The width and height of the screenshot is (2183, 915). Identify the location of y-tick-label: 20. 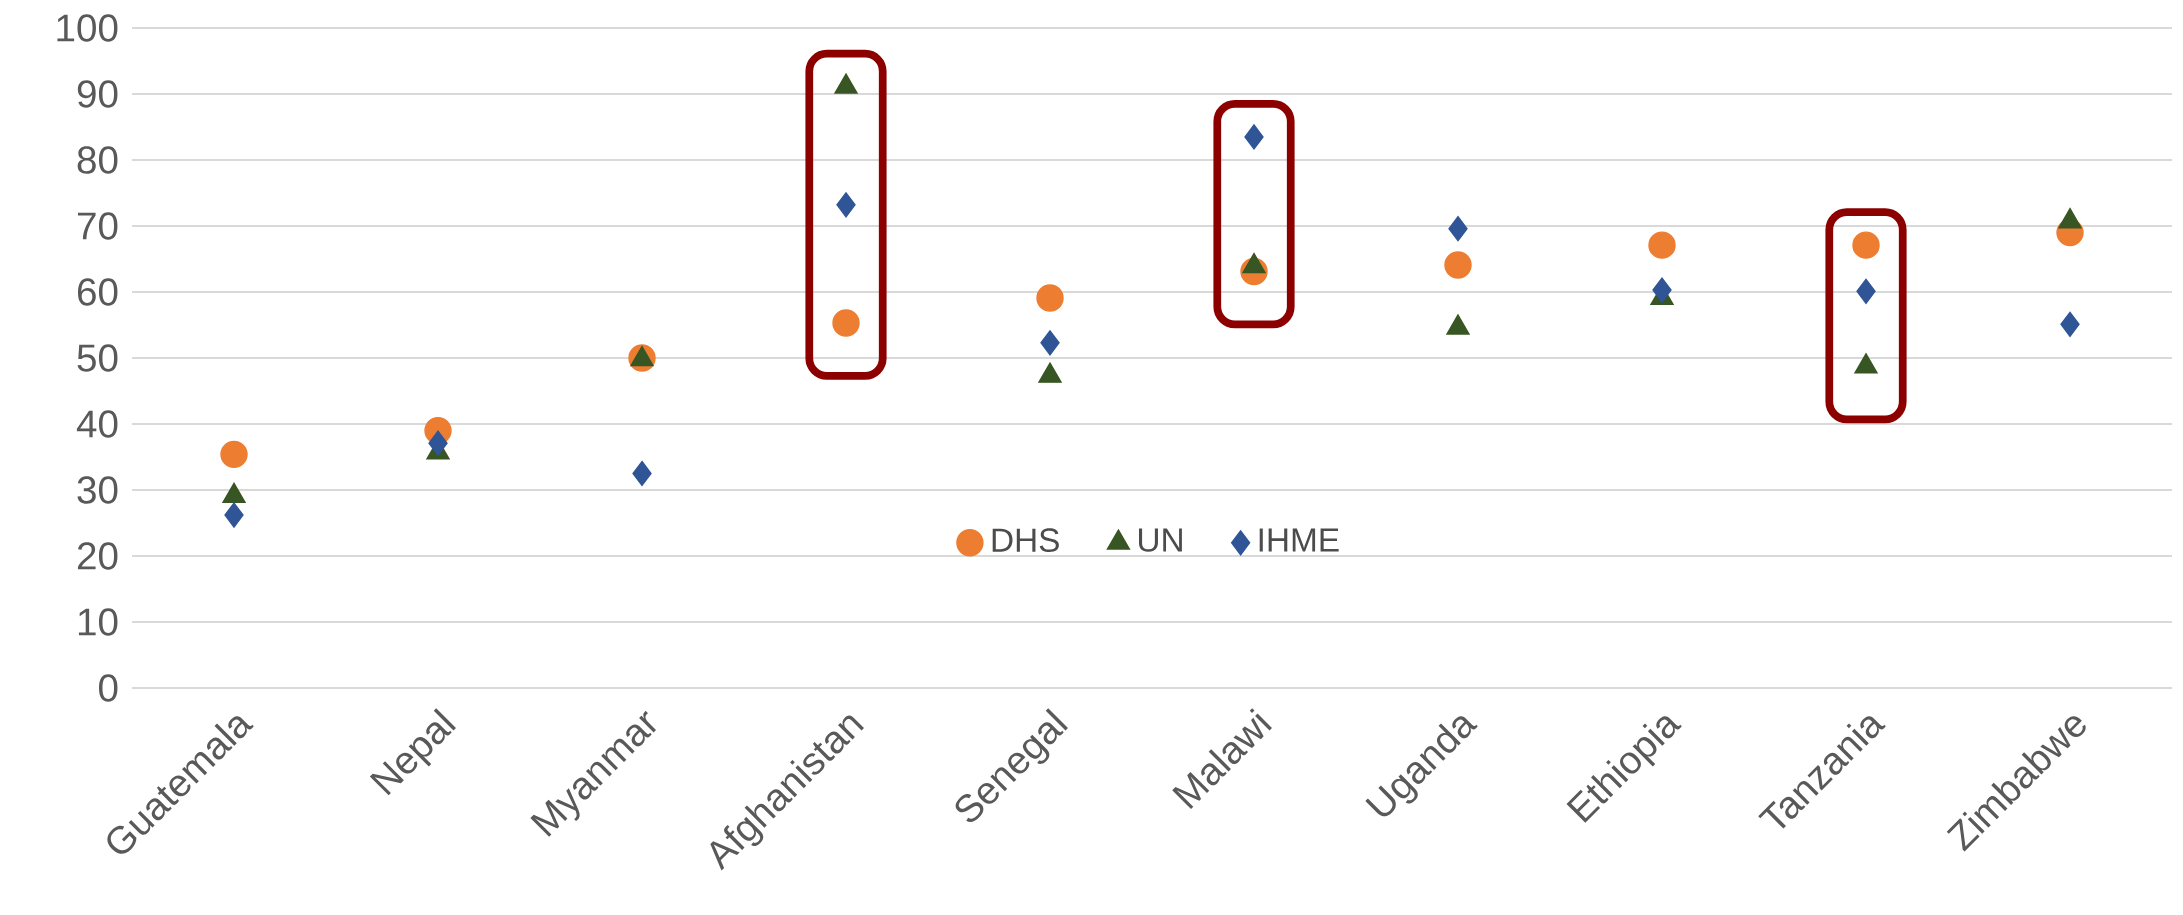
(97, 556).